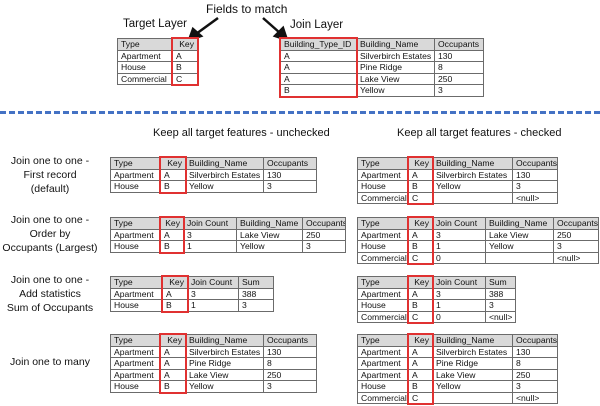 The image size is (600, 406). I want to click on column-header: Building_Type_ID, so click(318, 44).